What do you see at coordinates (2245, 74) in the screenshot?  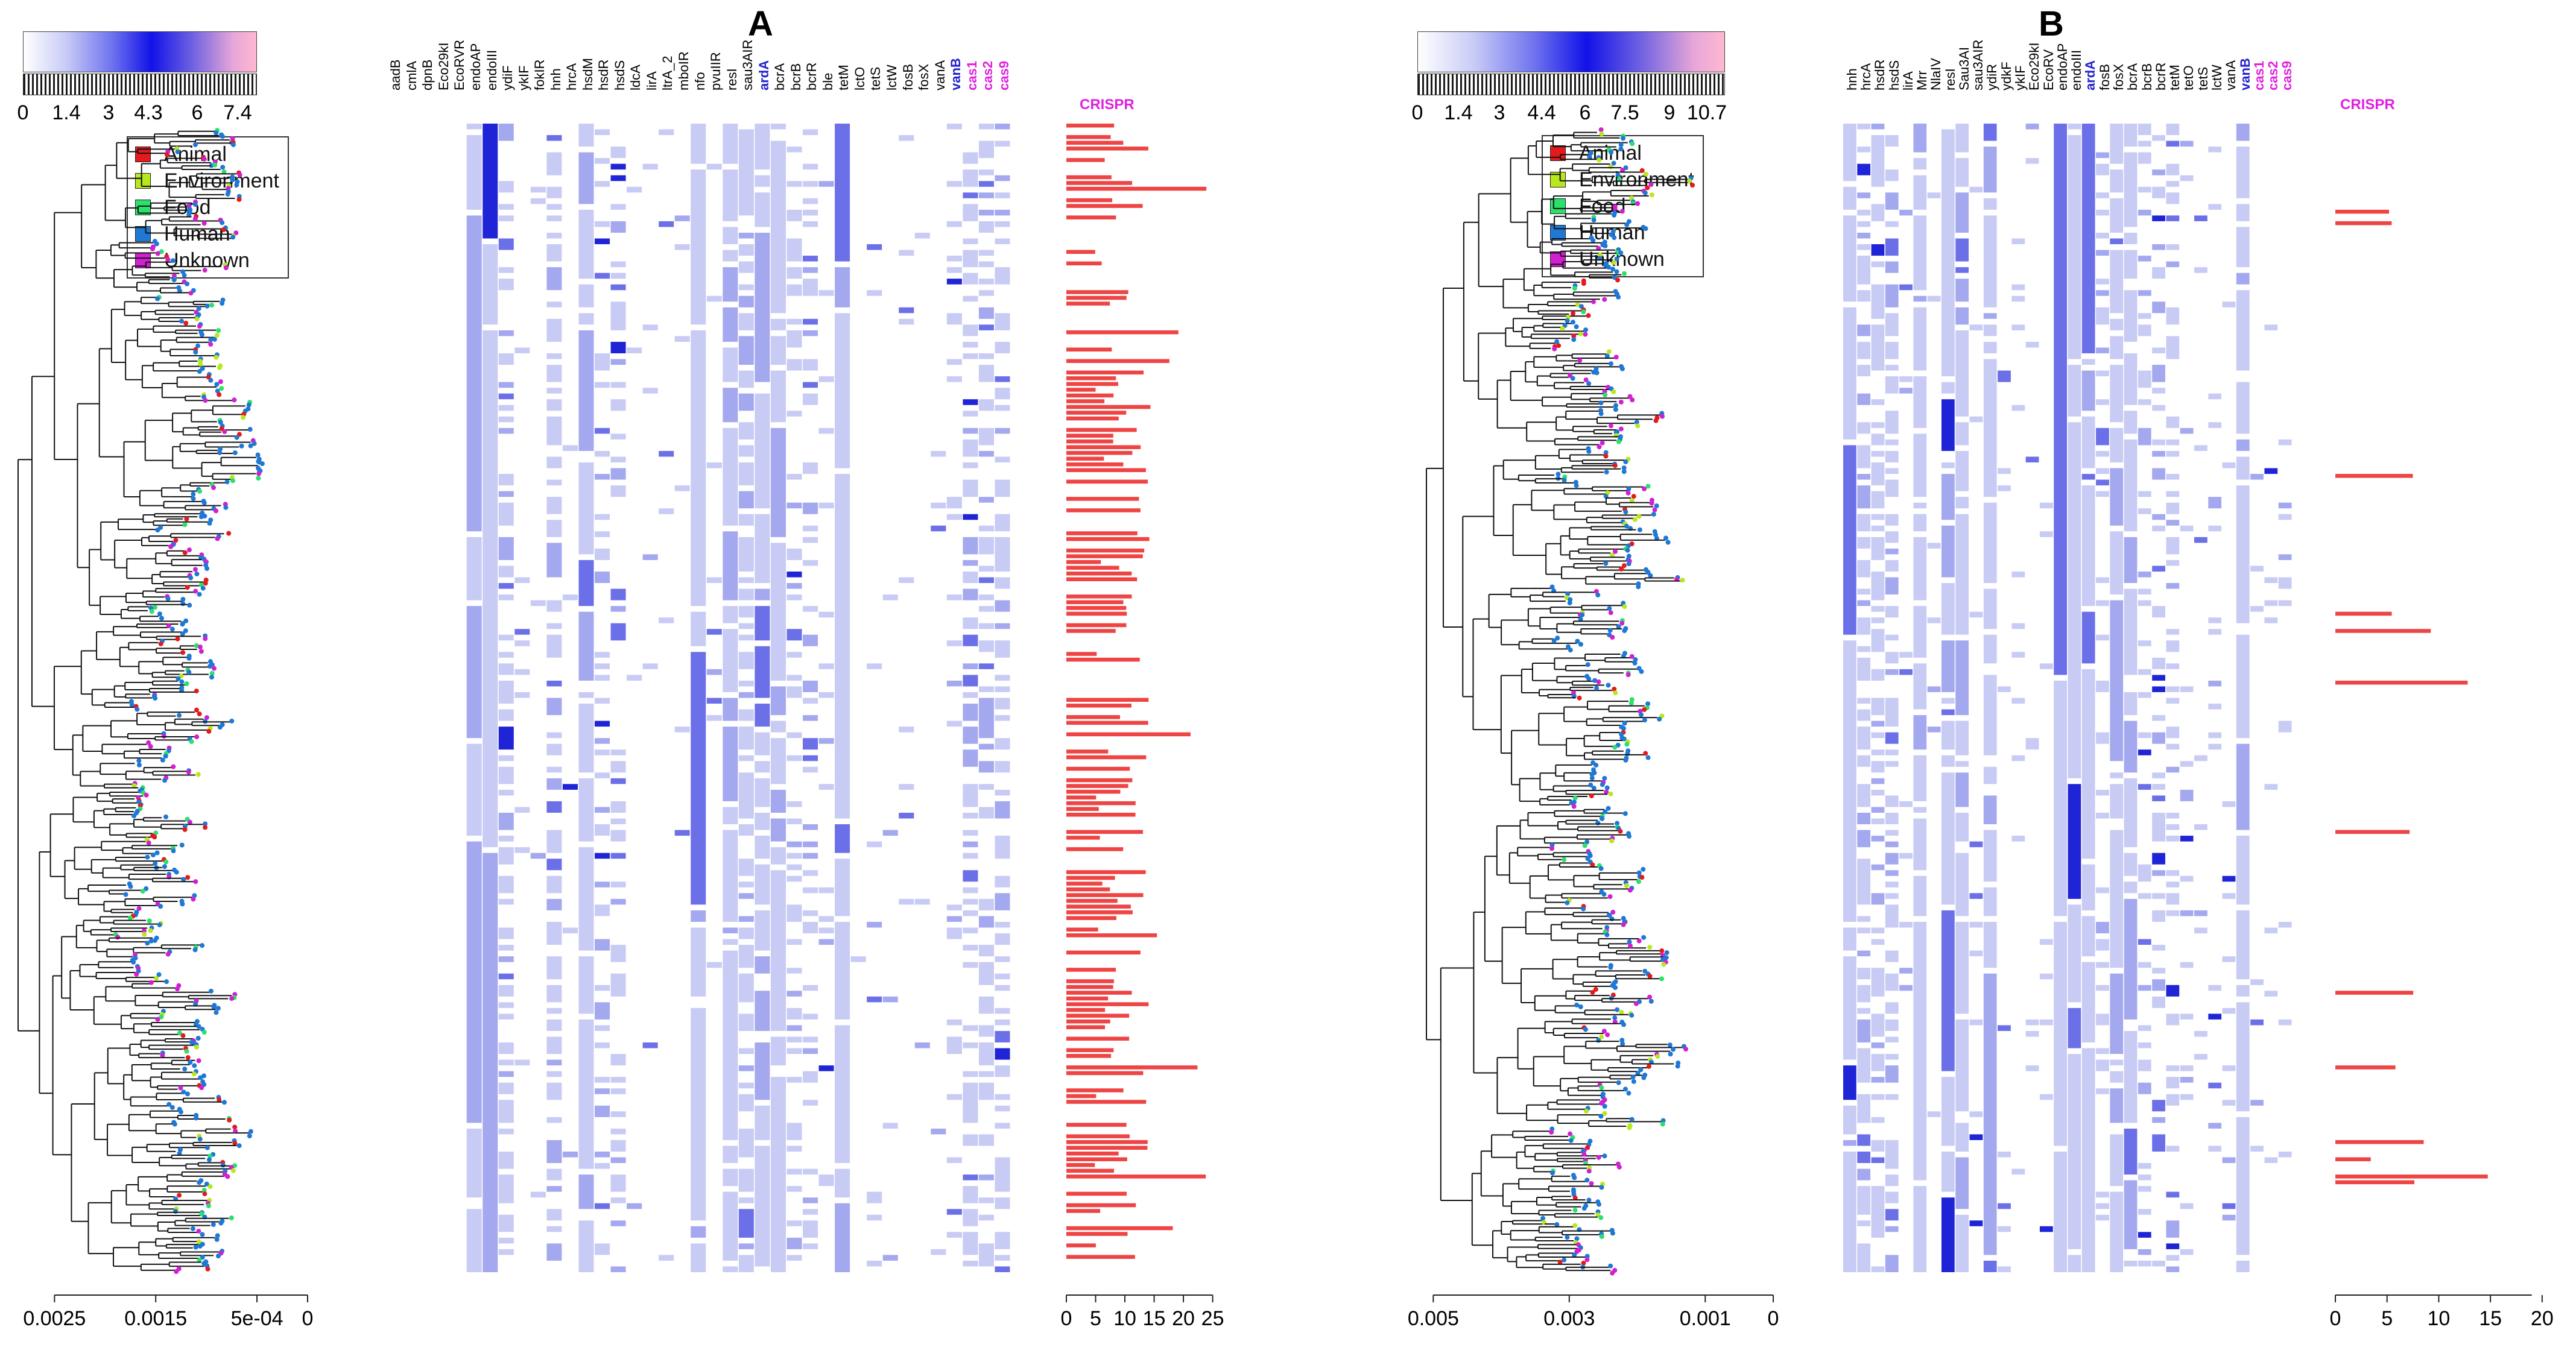 I see `heatmap-column-header: vanB` at bounding box center [2245, 74].